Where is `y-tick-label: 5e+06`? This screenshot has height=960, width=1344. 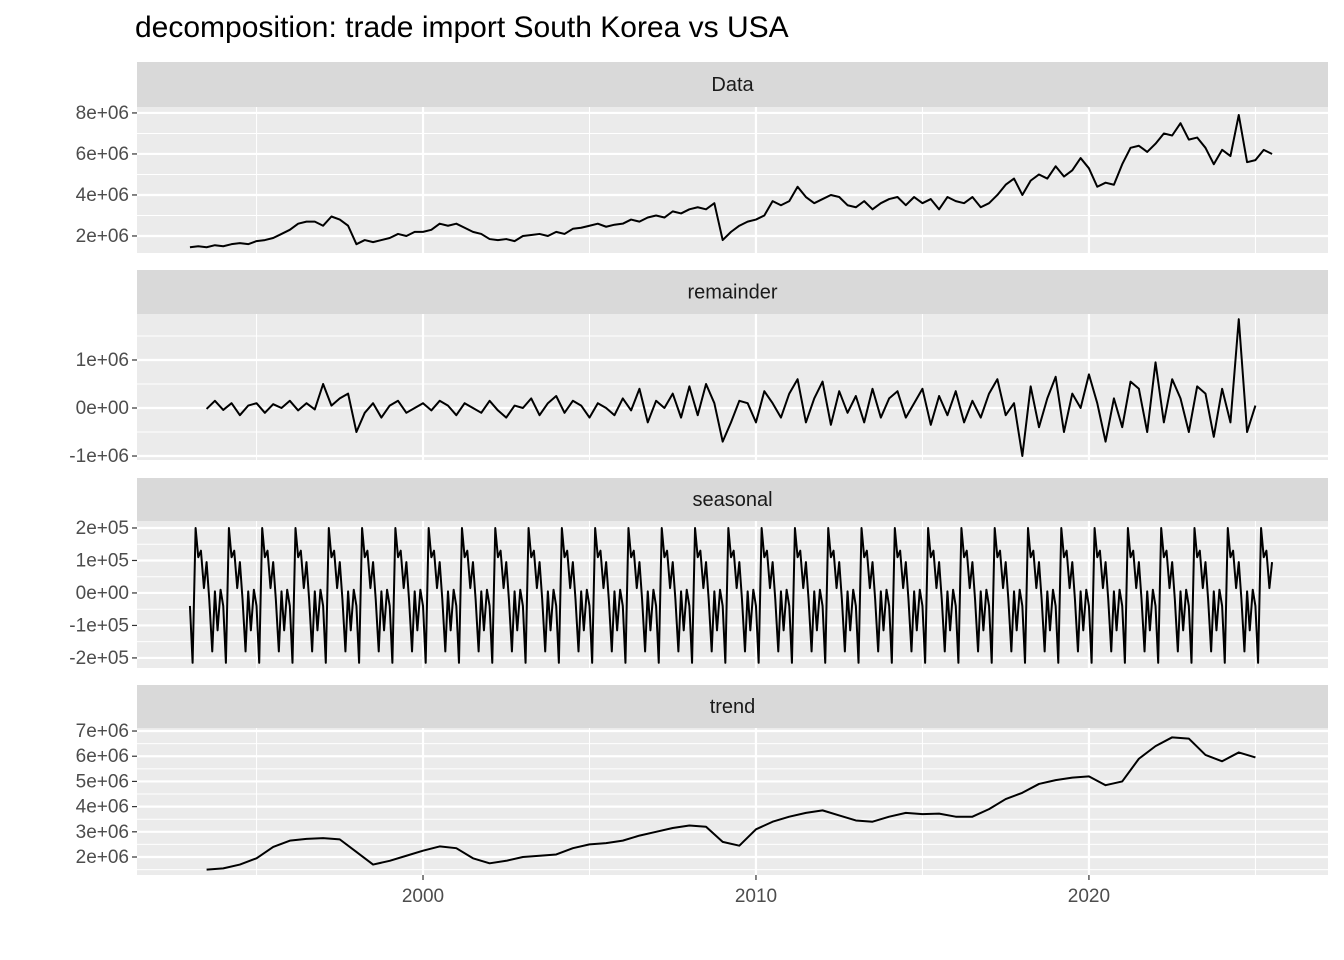
y-tick-label: 5e+06 is located at coordinates (102, 781).